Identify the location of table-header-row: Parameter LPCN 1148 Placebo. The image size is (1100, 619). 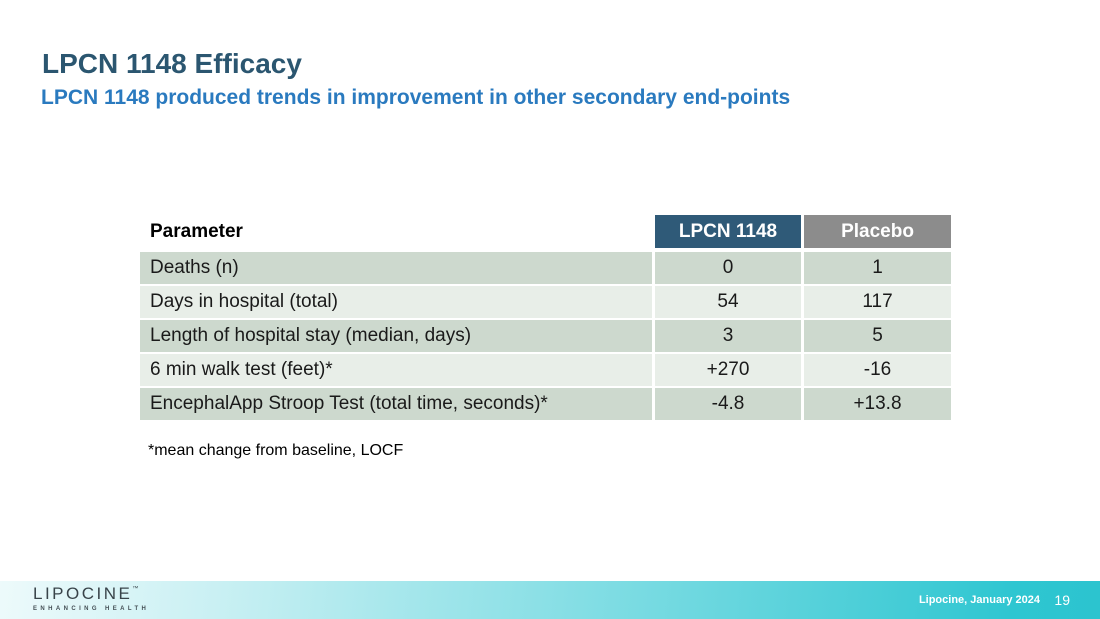
(546, 231).